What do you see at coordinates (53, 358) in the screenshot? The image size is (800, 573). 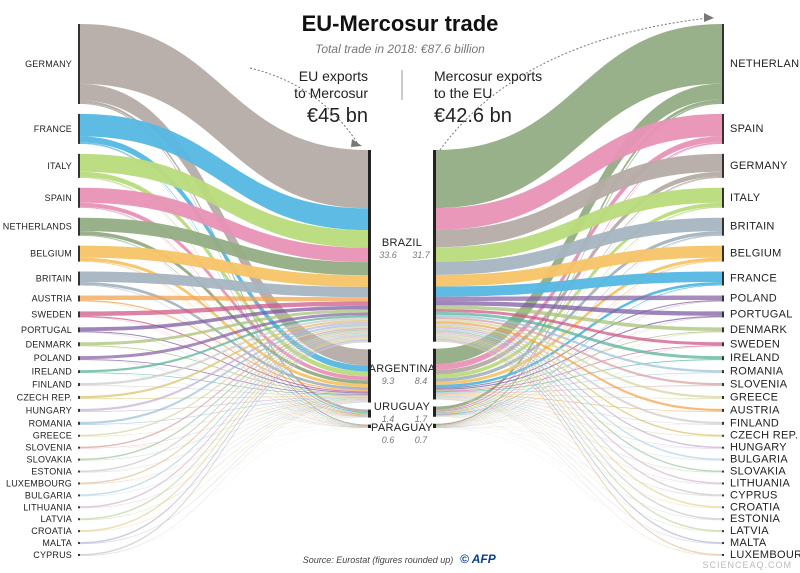 I see `label-eu-export-poland: POLAND` at bounding box center [53, 358].